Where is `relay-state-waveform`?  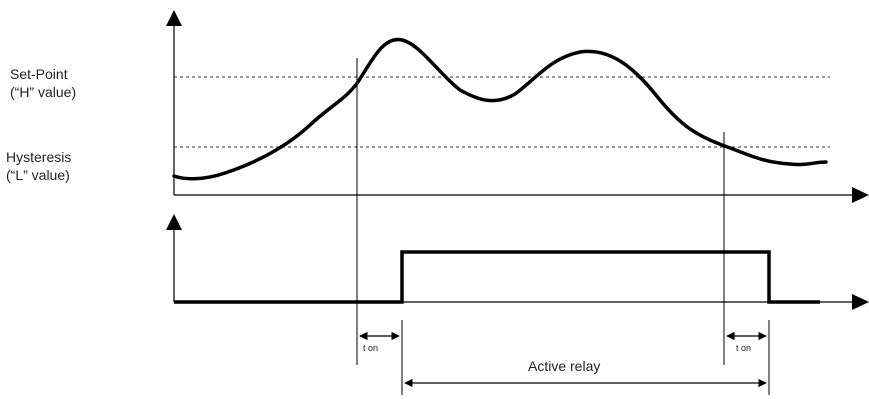 relay-state-waveform is located at coordinates (497, 277).